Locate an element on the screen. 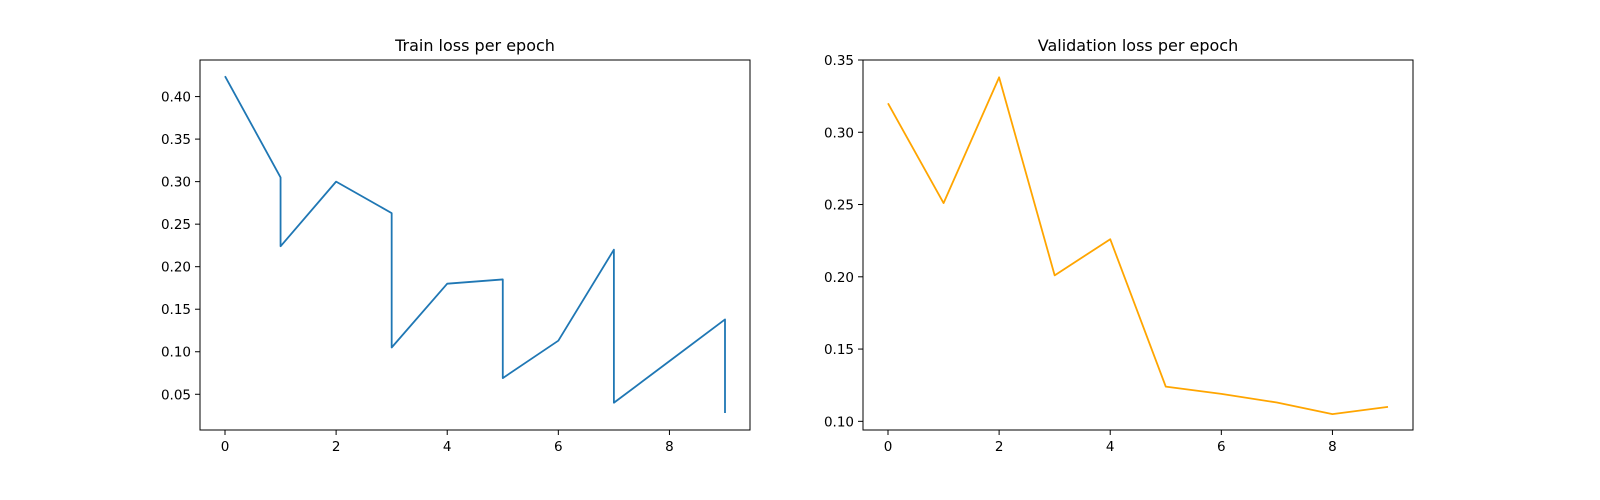 This screenshot has height=500, width=1600. validation-x-tick-label: 8 is located at coordinates (1332, 447).